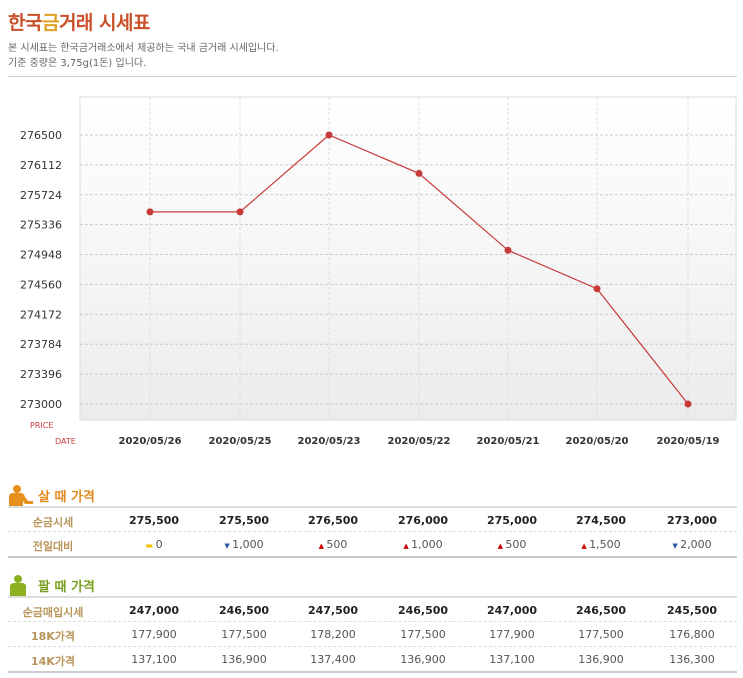 This screenshot has width=743, height=678. I want to click on price-cell: ▲ 500, so click(512, 544).